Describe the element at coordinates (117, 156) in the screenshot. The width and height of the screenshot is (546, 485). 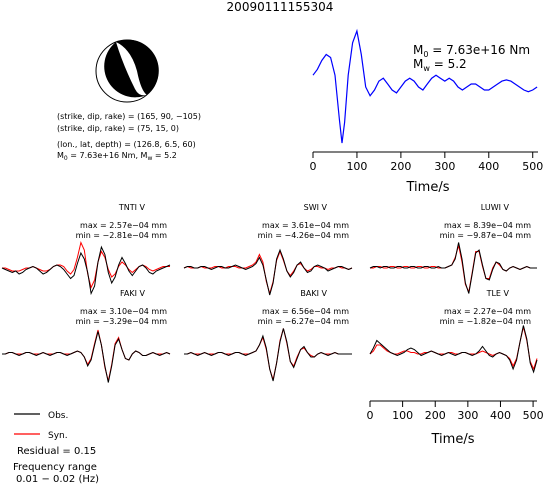
I see `fm-moment-line: M0 = 7.63e+16 Nm, Mw = 5.2` at that location.